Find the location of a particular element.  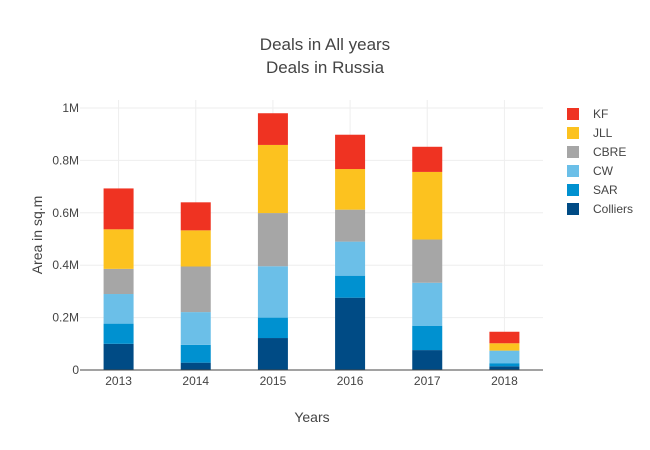

legend-swatch-colliers is located at coordinates (573, 209).